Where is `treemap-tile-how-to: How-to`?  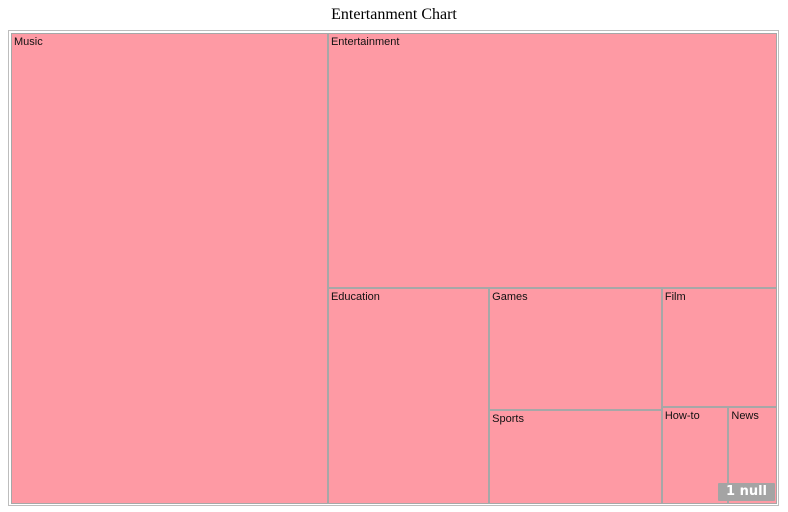 treemap-tile-how-to: How-to is located at coordinates (695, 455).